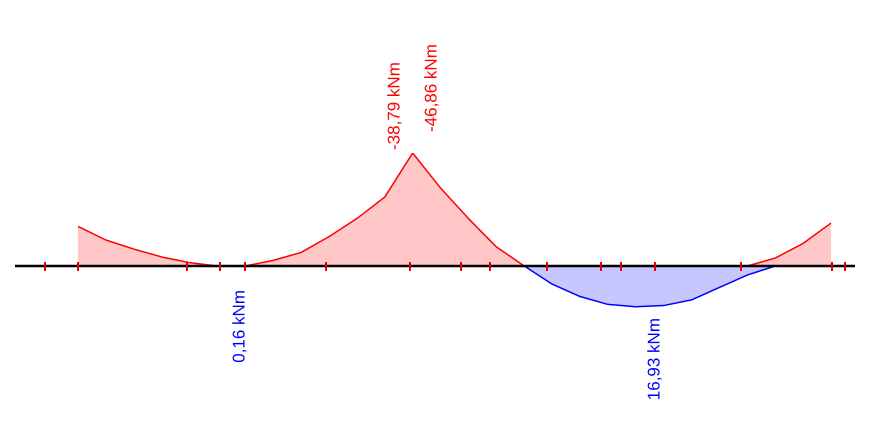  Describe the element at coordinates (431, 88) in the screenshot. I see `text: -46,86 kNm` at that location.